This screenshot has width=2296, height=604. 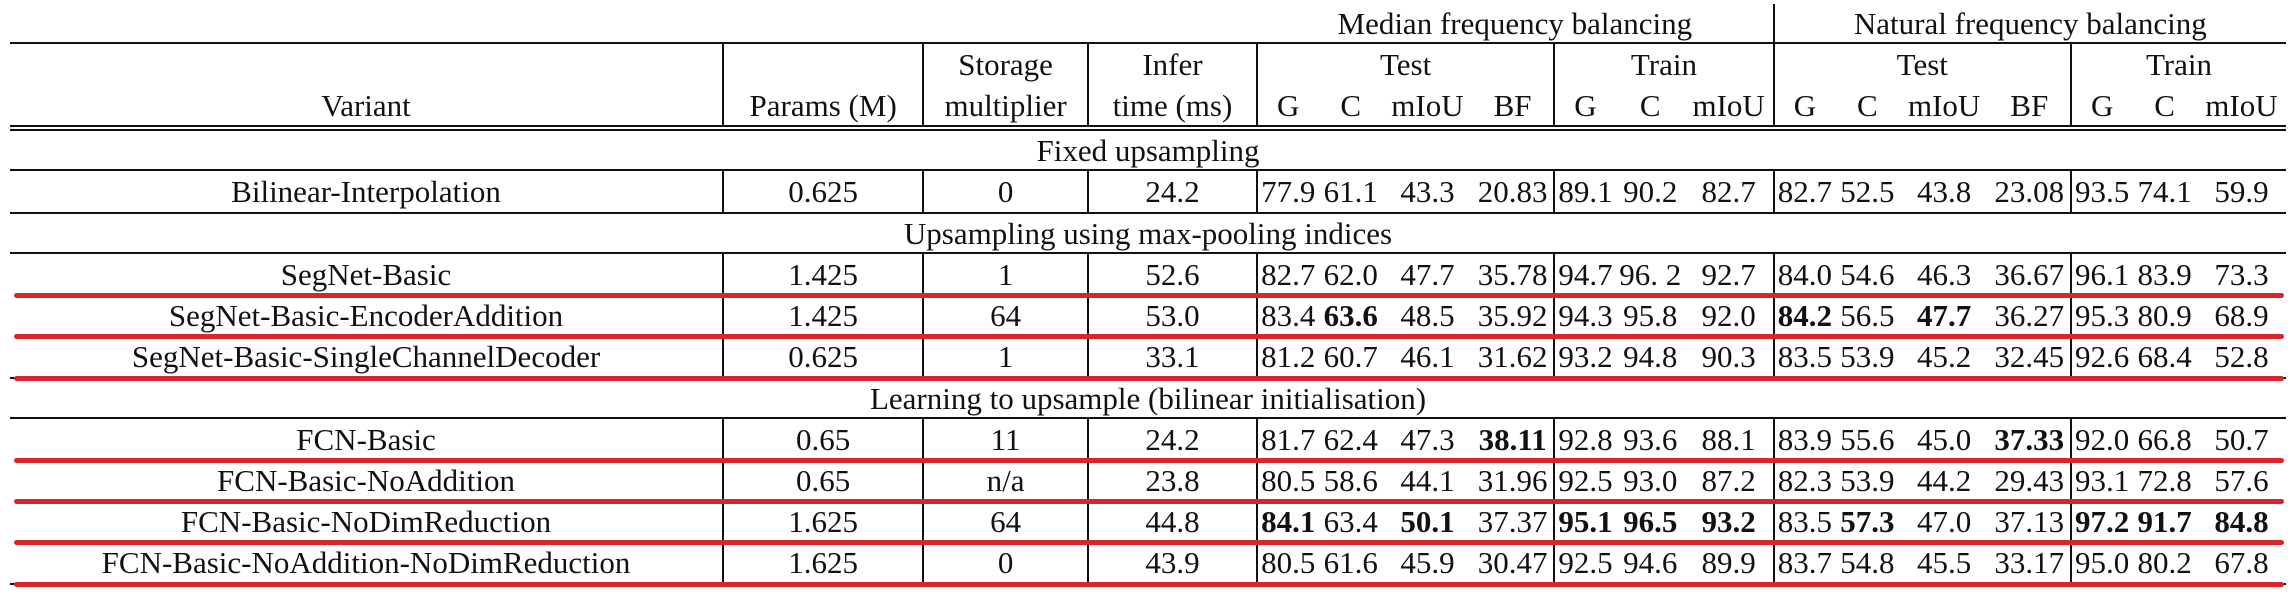 What do you see at coordinates (1513, 563) in the screenshot?
I see `cell-median-test-bf: 30.47` at bounding box center [1513, 563].